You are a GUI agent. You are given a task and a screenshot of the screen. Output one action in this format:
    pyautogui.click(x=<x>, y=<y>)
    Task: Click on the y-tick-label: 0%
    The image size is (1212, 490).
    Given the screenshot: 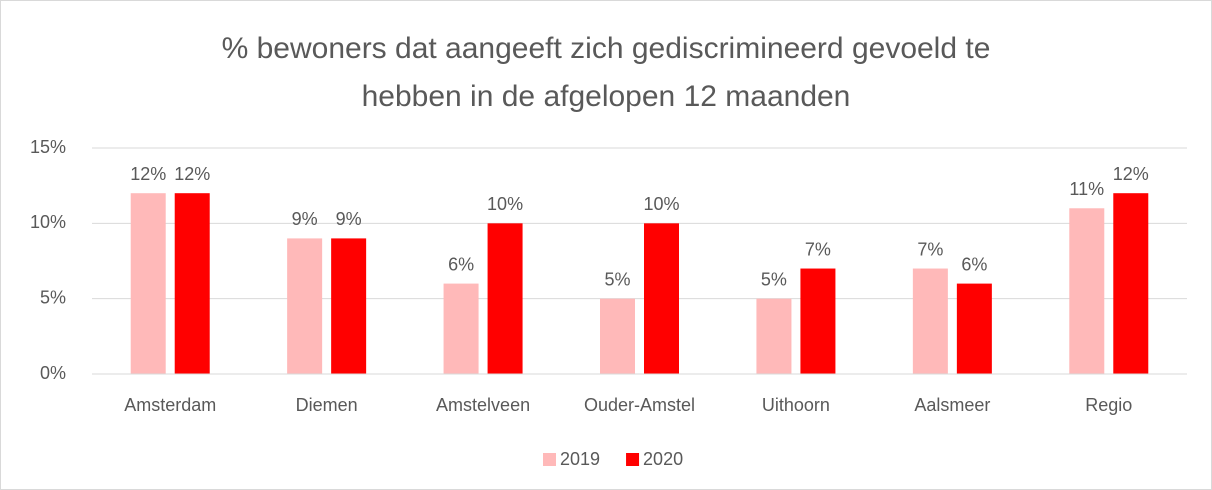 What is the action you would take?
    pyautogui.click(x=53, y=373)
    